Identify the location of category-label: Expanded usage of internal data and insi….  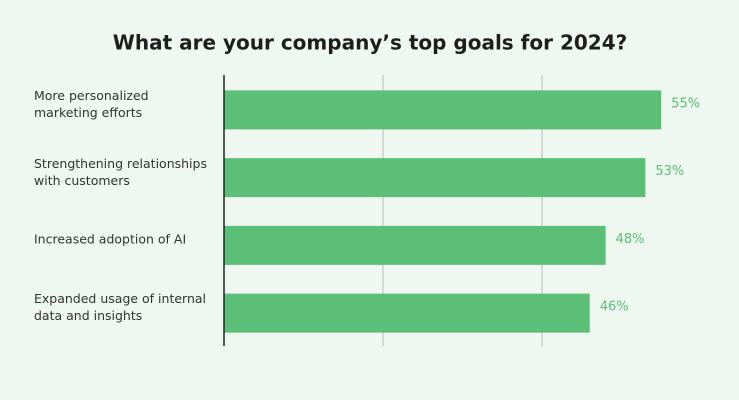
(120, 307).